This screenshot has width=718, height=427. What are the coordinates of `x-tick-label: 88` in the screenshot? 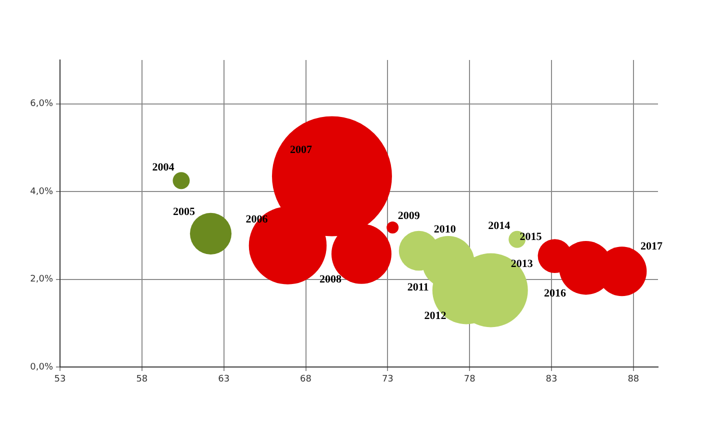 It's located at (634, 379).